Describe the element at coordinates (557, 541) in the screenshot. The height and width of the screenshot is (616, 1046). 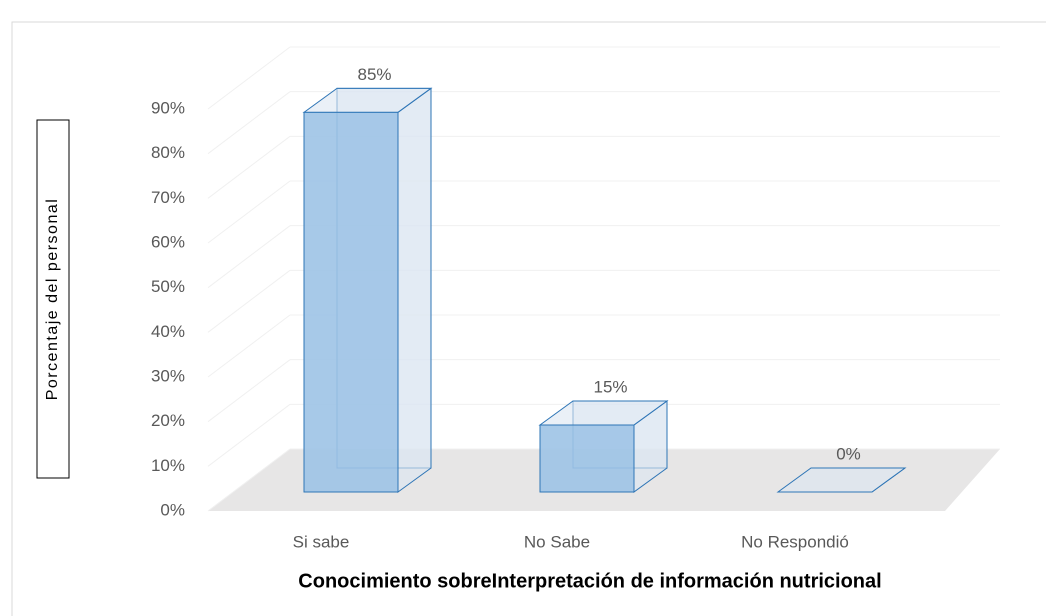
I see `x-tick-label: No Sabe` at that location.